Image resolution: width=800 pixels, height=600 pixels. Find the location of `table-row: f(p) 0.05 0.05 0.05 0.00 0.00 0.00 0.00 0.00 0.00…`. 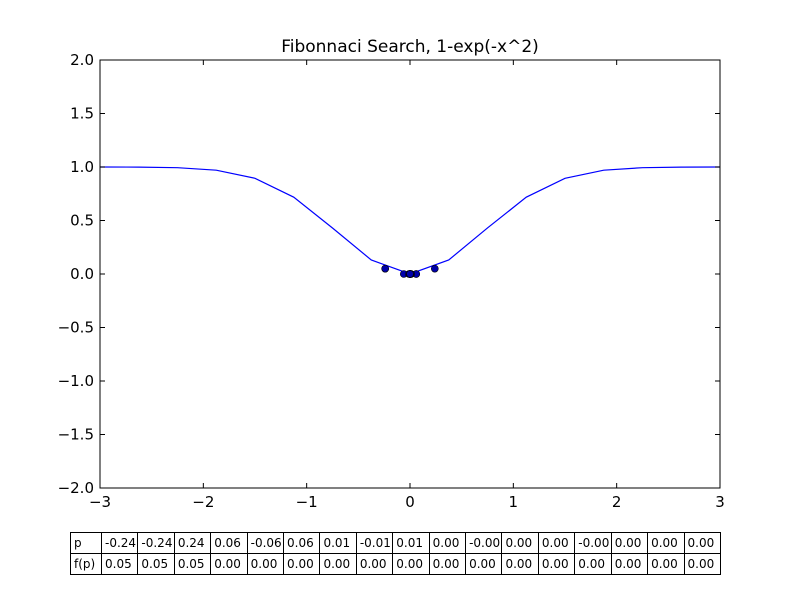

table-row: f(p) 0.05 0.05 0.05 0.00 0.00 0.00 0.00 0.00 0.00… is located at coordinates (395, 564).